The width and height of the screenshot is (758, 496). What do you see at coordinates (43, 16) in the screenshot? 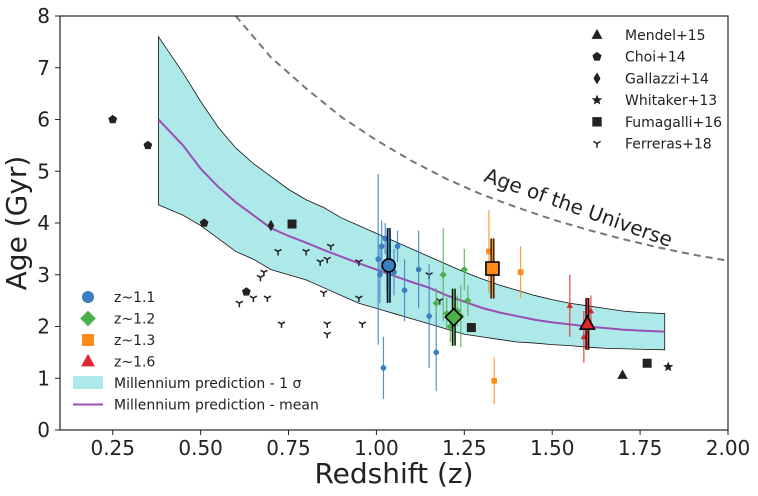
I see `y-tick-label: 8` at bounding box center [43, 16].